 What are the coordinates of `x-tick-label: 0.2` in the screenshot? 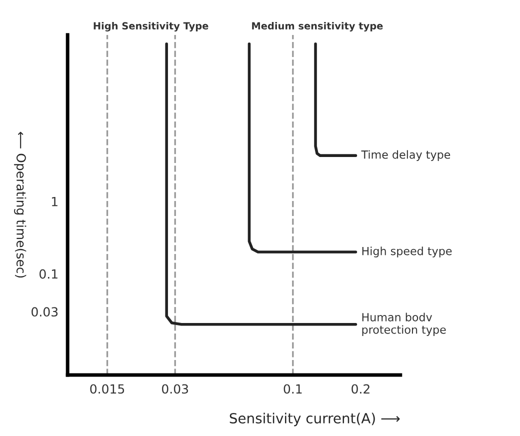 It's located at (361, 389).